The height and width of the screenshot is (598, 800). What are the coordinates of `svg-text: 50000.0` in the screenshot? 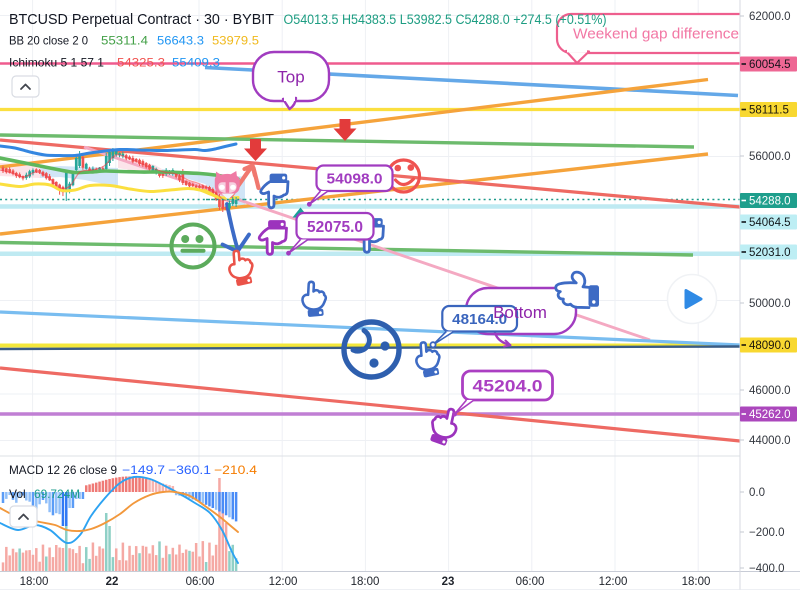 It's located at (770, 304).